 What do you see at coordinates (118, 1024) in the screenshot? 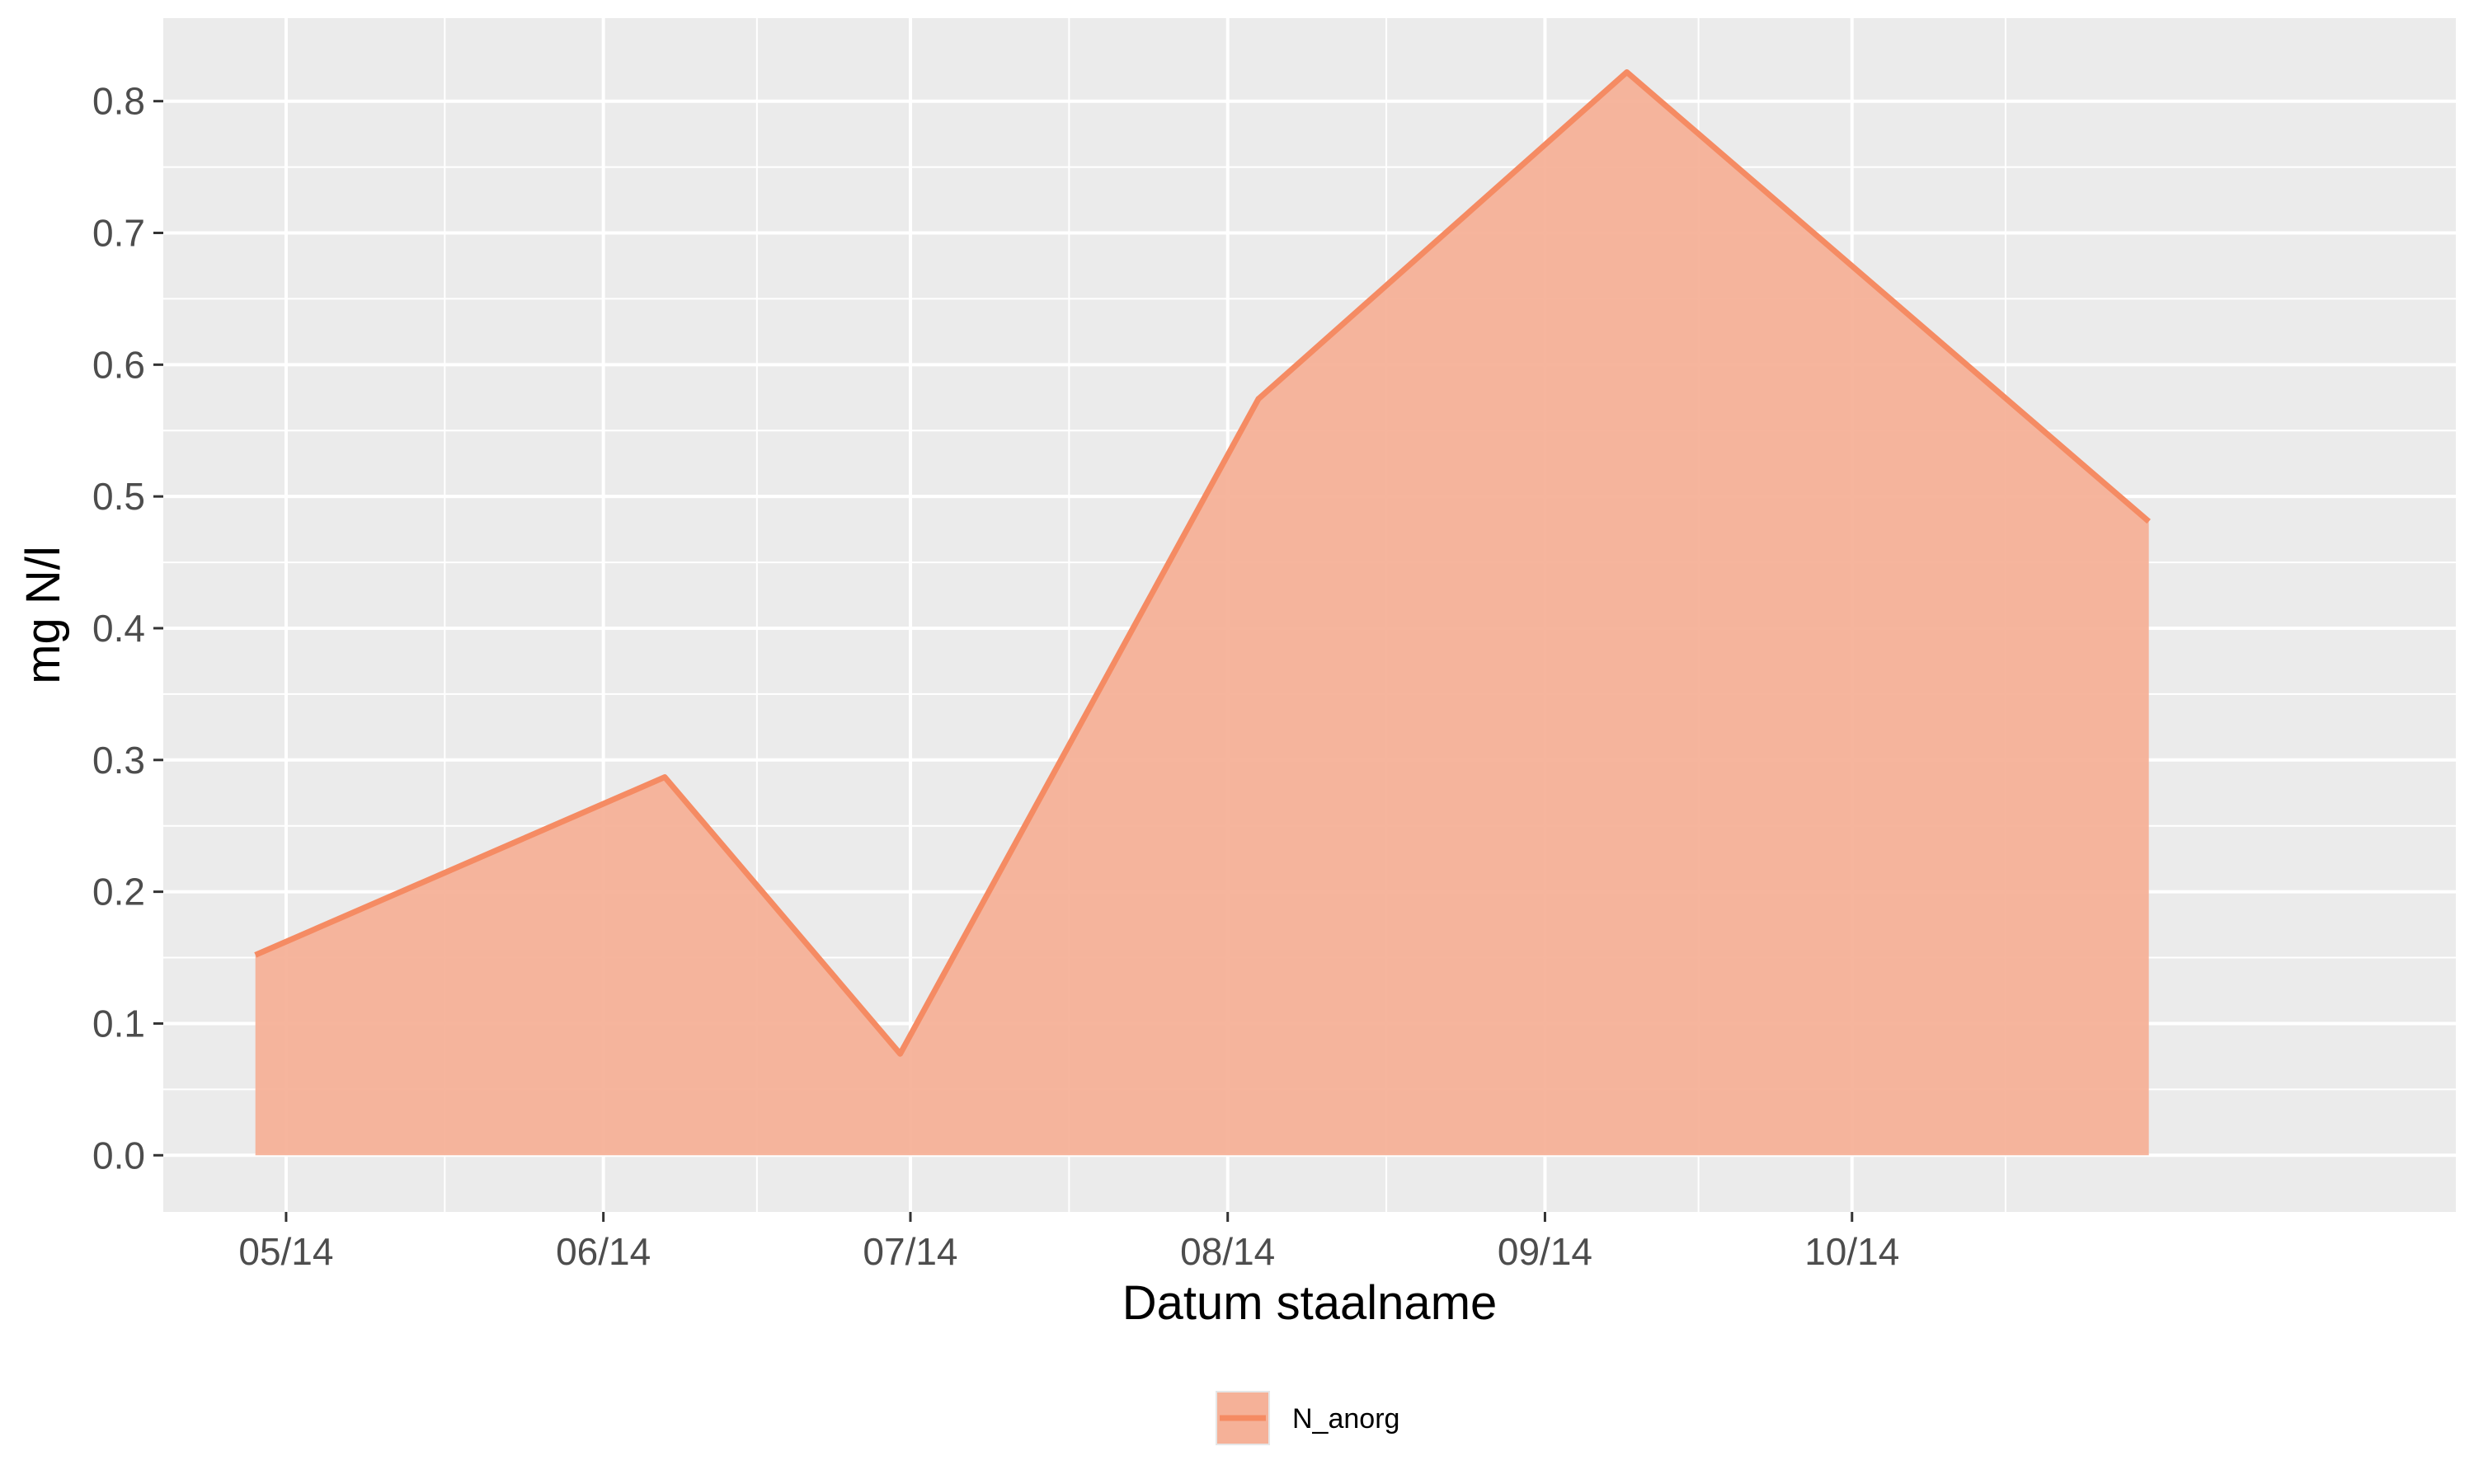
I see `y-tick-label: 0.1` at bounding box center [118, 1024].